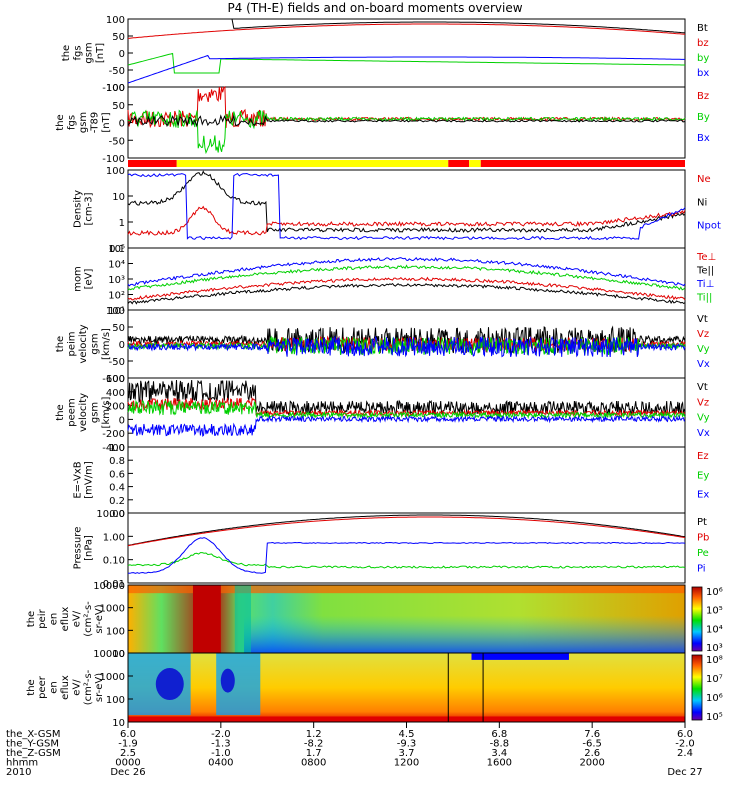 This screenshot has height=804, width=750. I want to click on y-tick-label: 10000, so click(109, 586).